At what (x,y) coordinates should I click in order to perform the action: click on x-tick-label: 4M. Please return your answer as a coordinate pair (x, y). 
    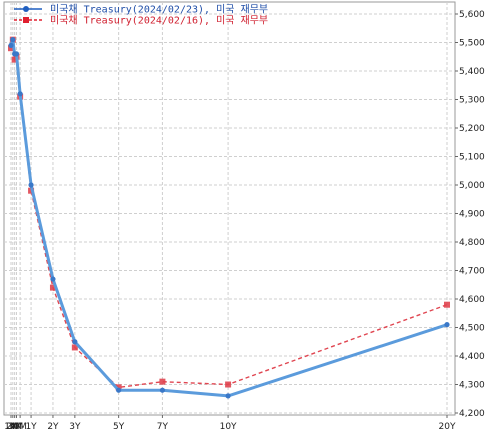
    Looking at the image, I should click on (17, 427).